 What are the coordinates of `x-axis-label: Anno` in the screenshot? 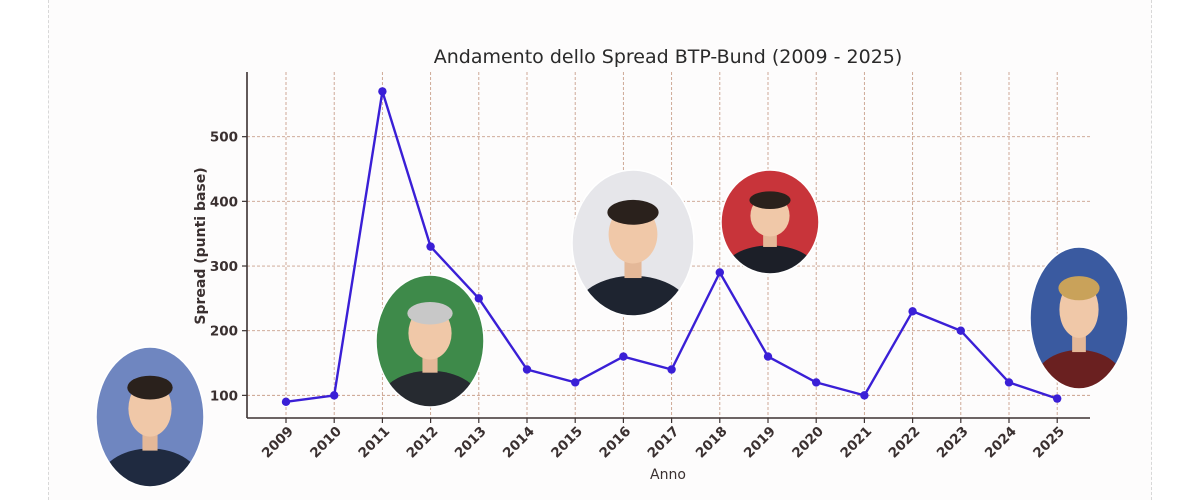 It's located at (668, 475).